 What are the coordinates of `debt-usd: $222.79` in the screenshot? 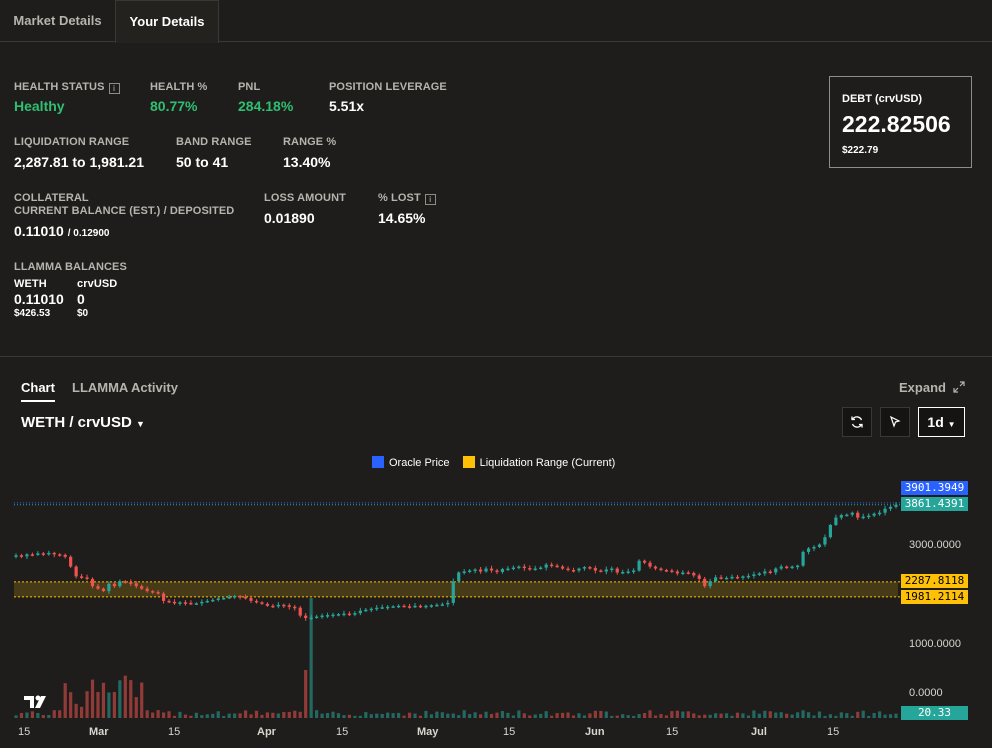 It's located at (860, 150).